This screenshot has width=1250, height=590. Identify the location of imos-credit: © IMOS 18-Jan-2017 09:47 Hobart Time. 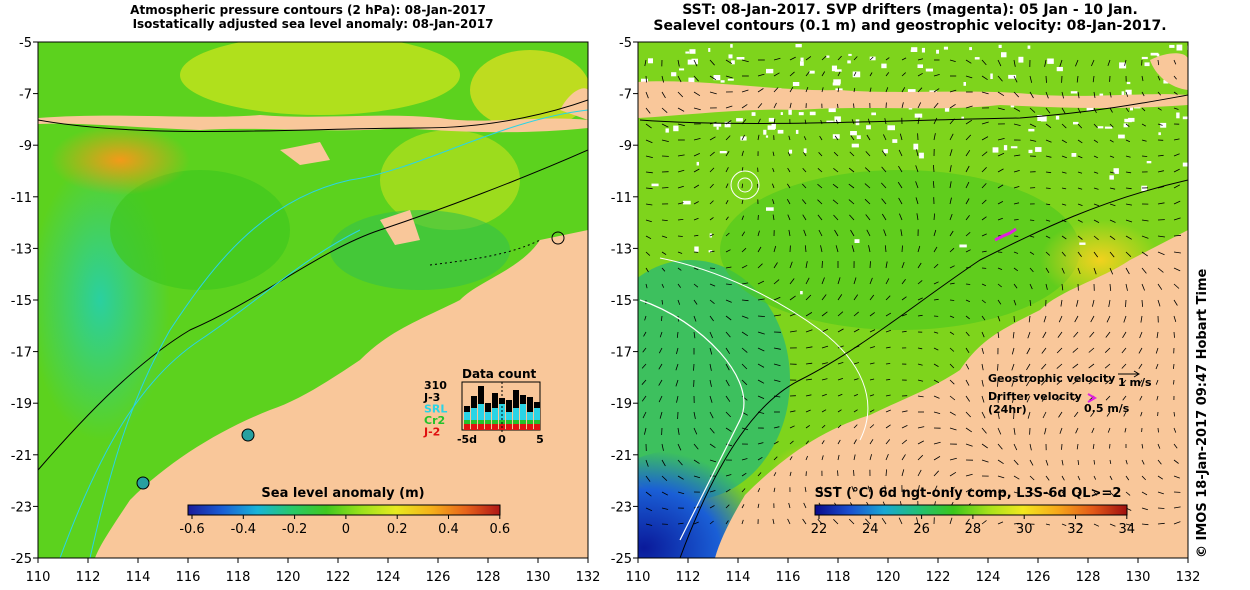
(1202, 413).